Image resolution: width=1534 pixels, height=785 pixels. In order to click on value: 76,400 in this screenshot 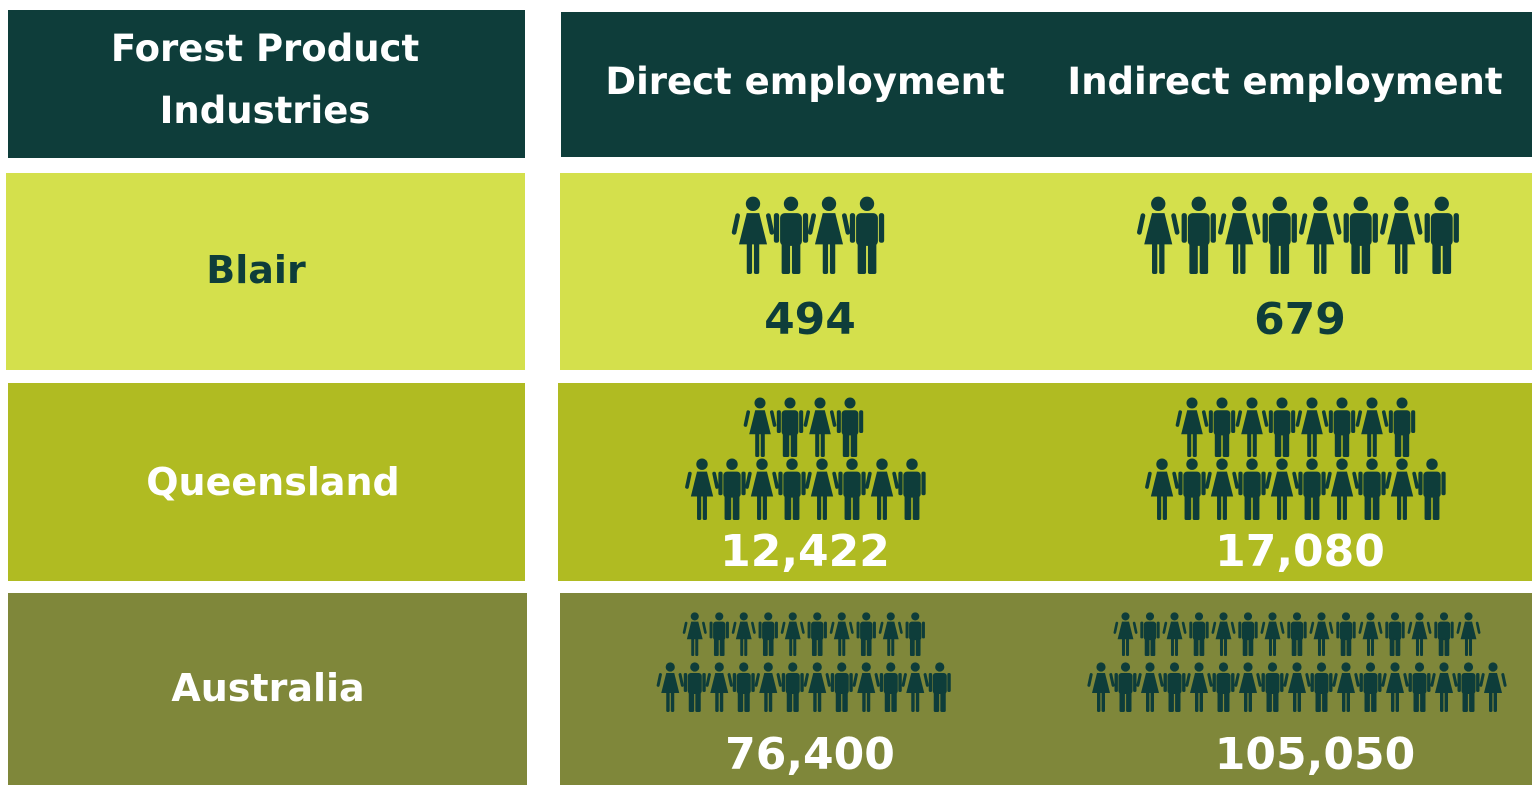, I will do `click(810, 754)`.